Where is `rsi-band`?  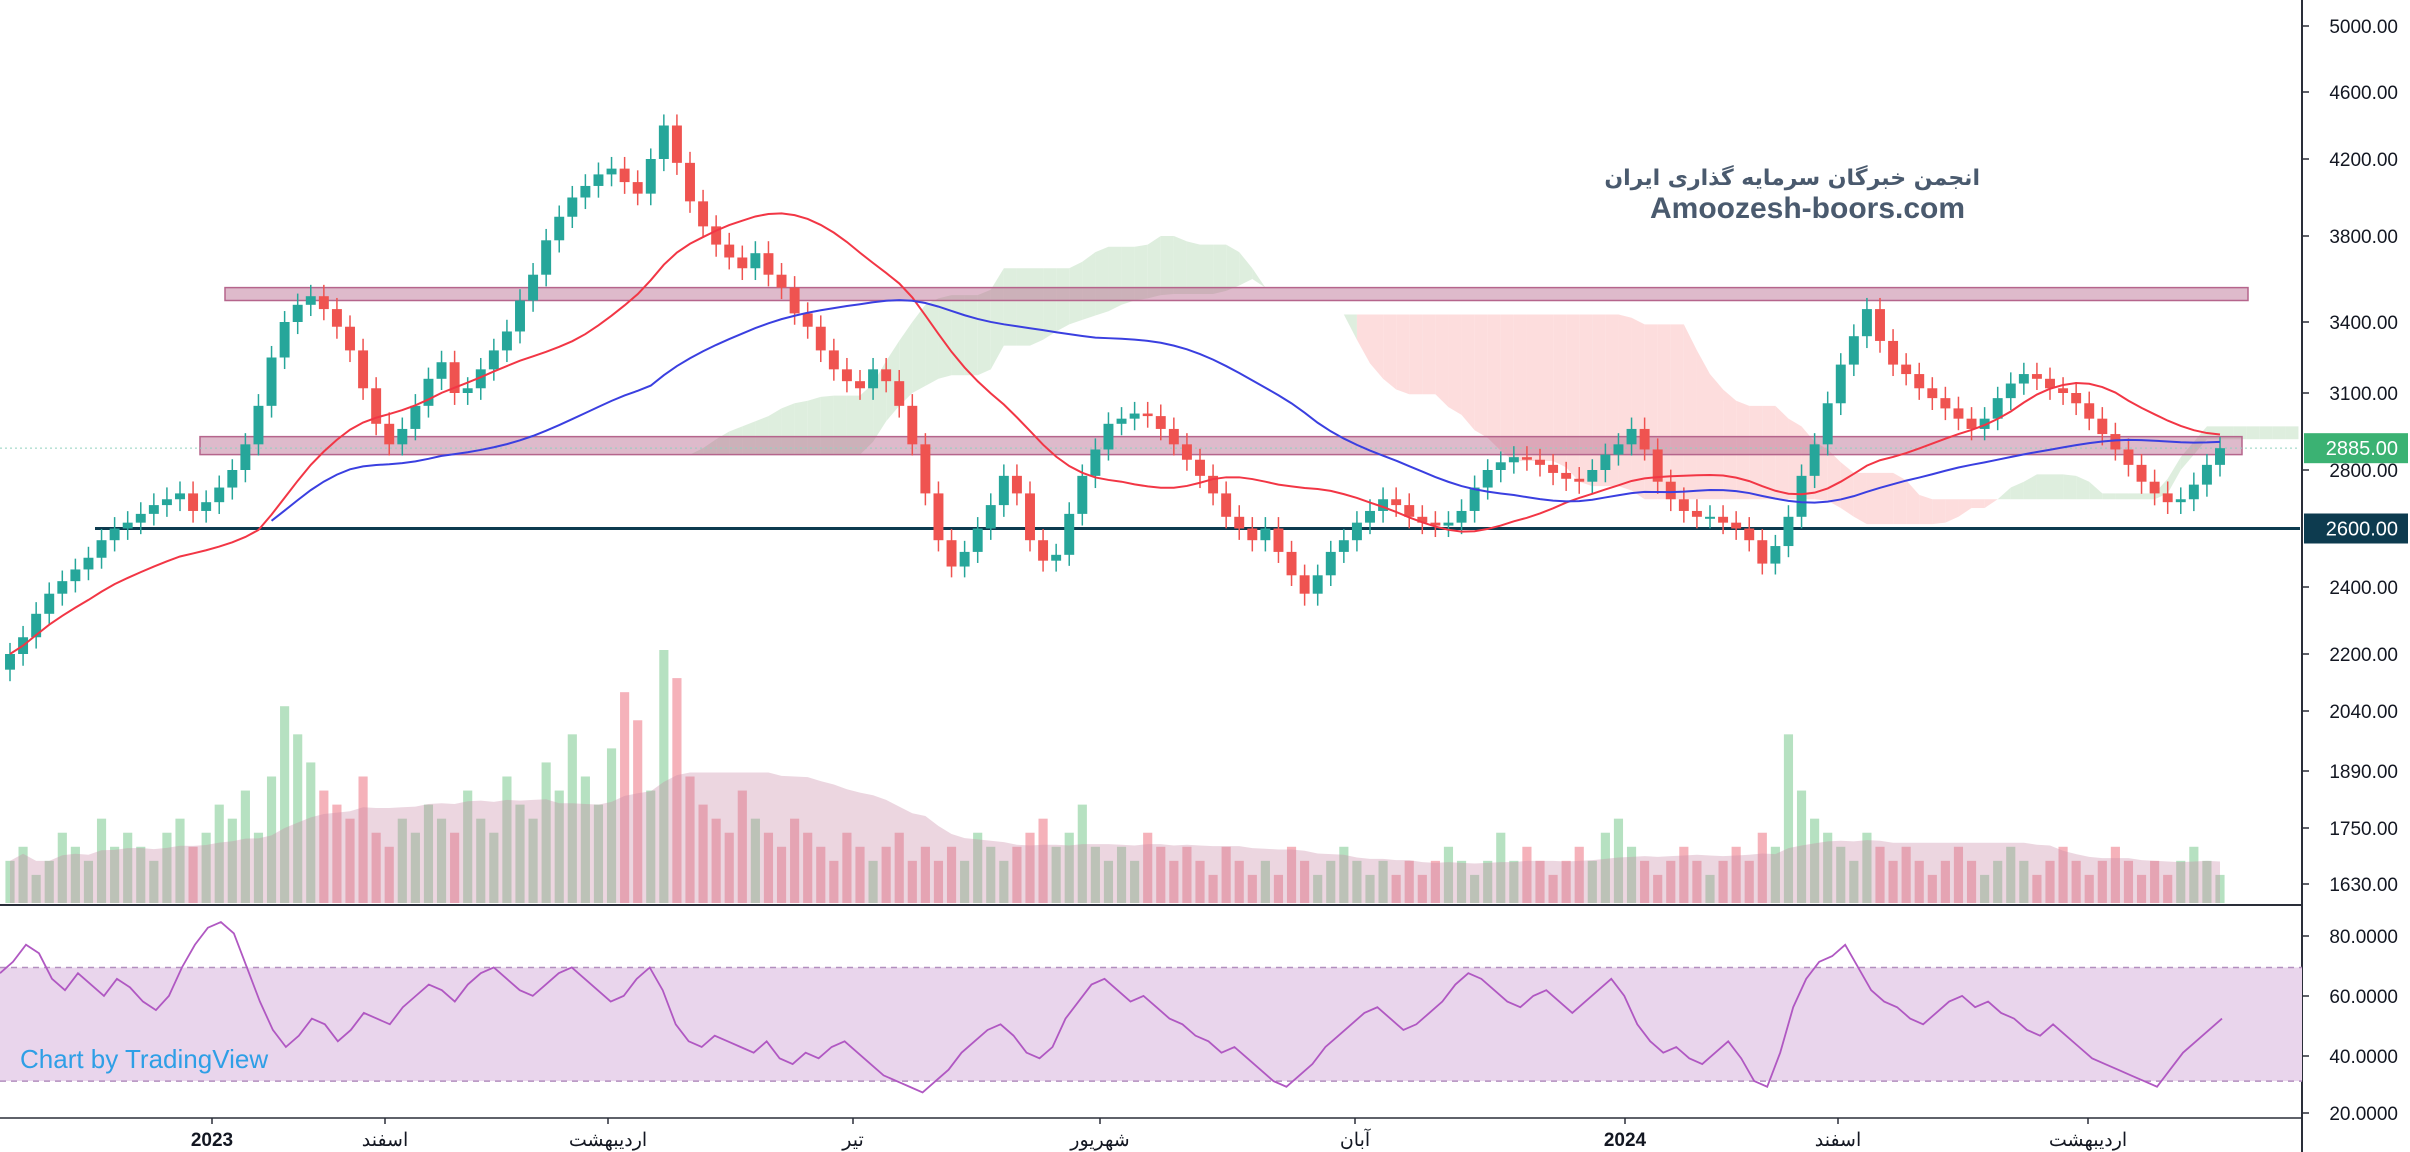 rsi-band is located at coordinates (1151, 1024).